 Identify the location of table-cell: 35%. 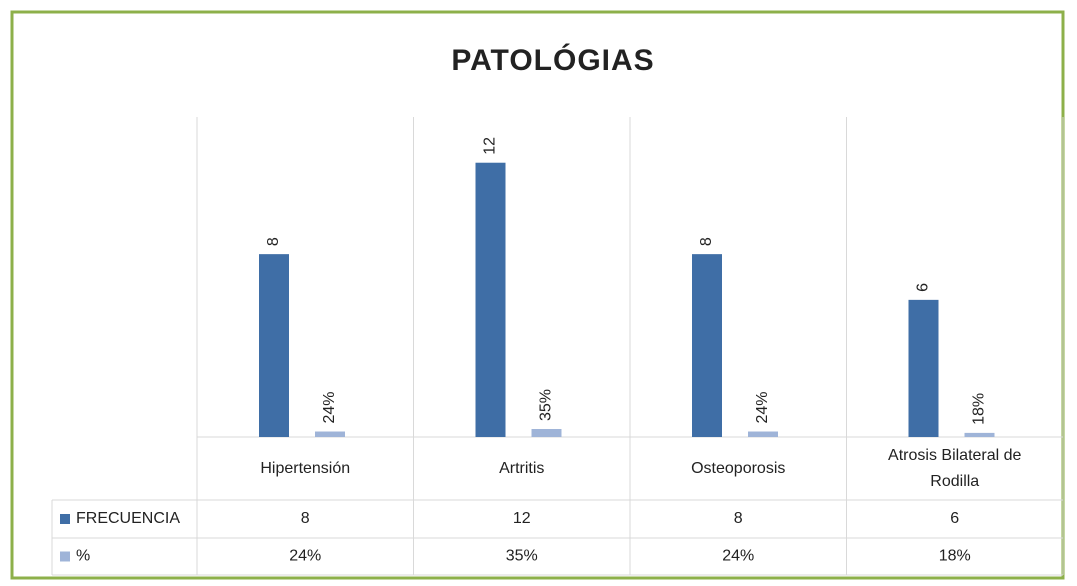
(522, 556).